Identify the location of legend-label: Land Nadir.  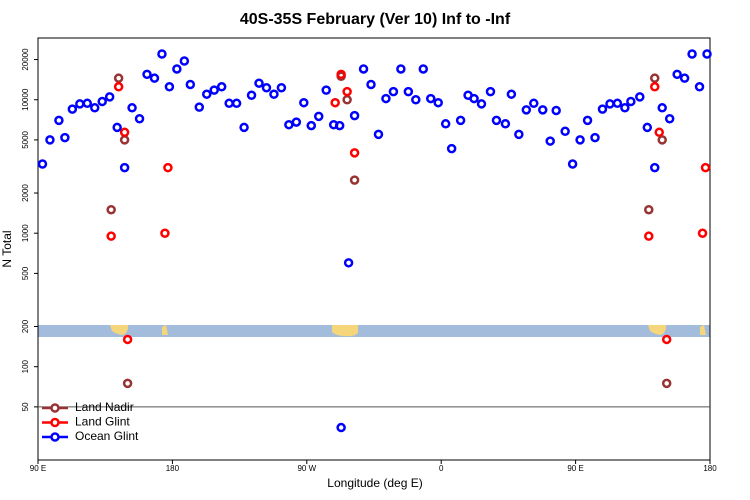
(104, 407).